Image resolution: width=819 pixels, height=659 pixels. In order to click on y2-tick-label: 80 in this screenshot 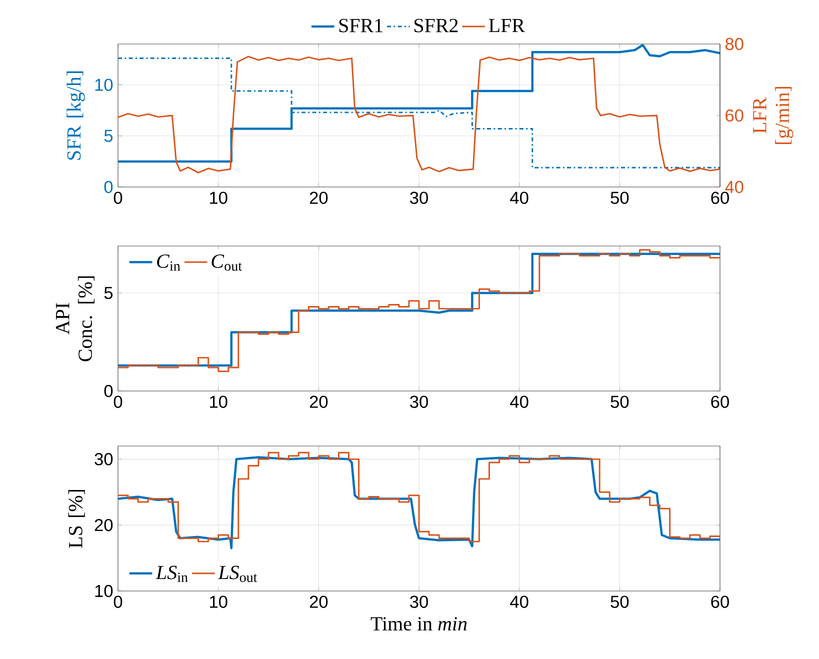, I will do `click(734, 44)`.